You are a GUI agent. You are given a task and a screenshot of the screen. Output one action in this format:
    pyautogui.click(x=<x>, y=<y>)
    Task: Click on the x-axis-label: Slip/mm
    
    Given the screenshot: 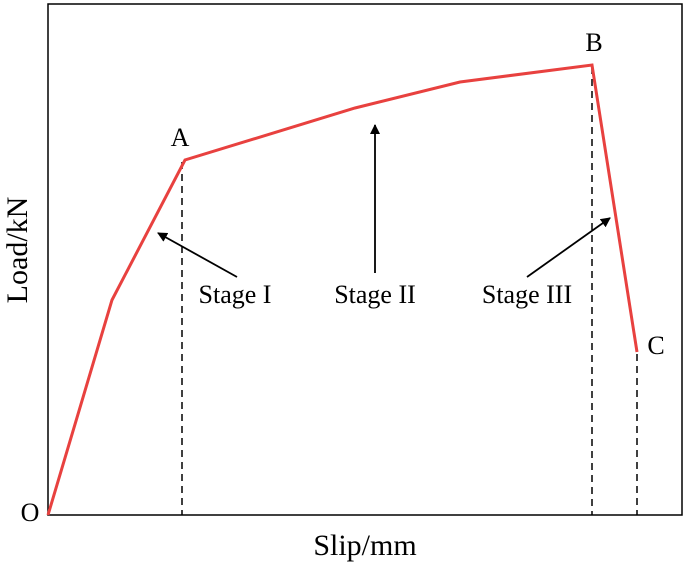 What is the action you would take?
    pyautogui.click(x=364, y=545)
    